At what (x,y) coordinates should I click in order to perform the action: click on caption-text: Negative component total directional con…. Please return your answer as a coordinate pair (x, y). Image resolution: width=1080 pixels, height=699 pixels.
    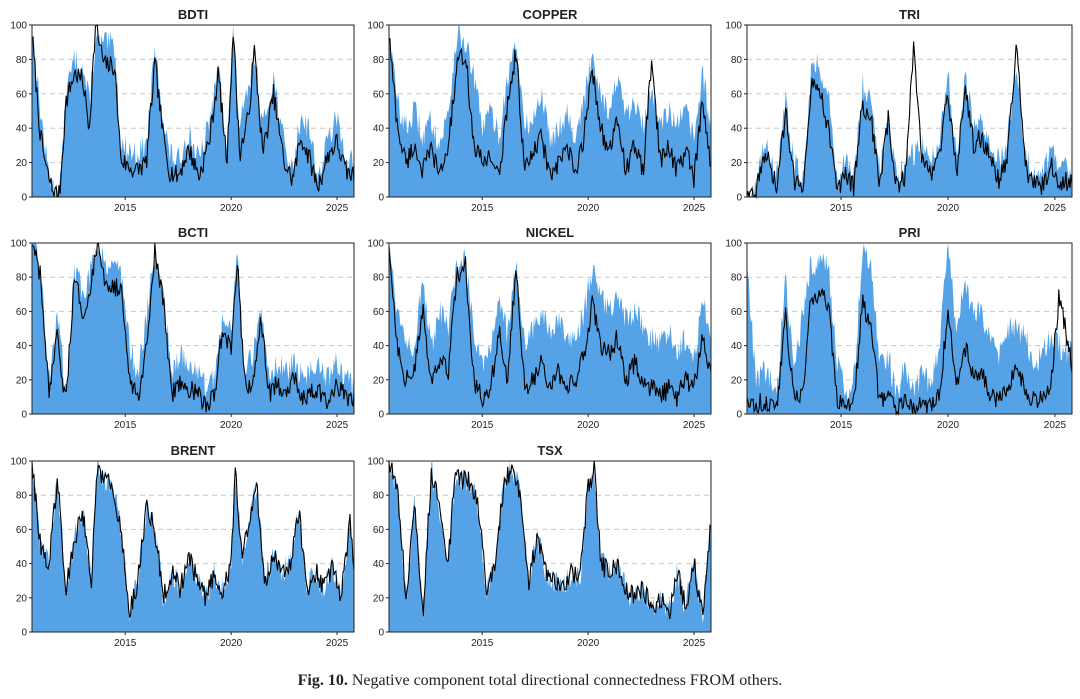
    Looking at the image, I should click on (567, 680).